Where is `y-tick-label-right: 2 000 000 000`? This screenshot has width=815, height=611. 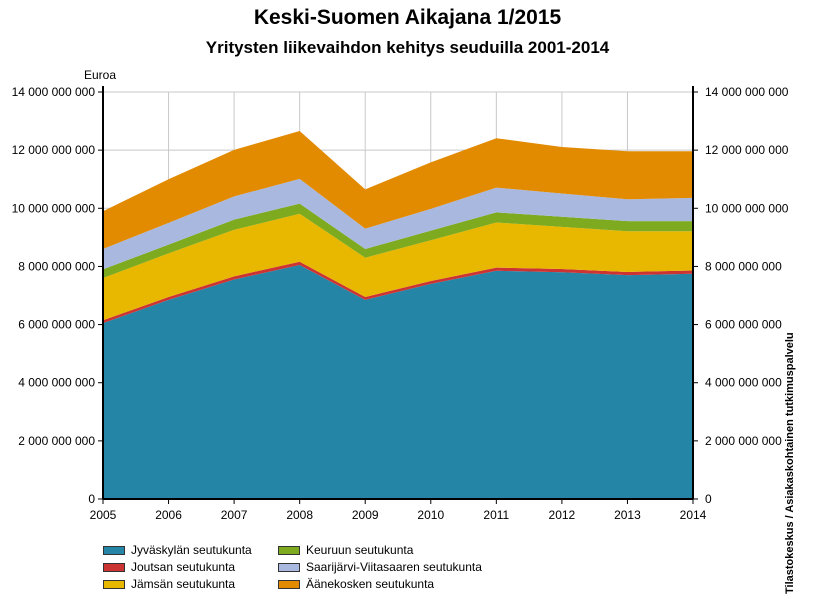 y-tick-label-right: 2 000 000 000 is located at coordinates (743, 441).